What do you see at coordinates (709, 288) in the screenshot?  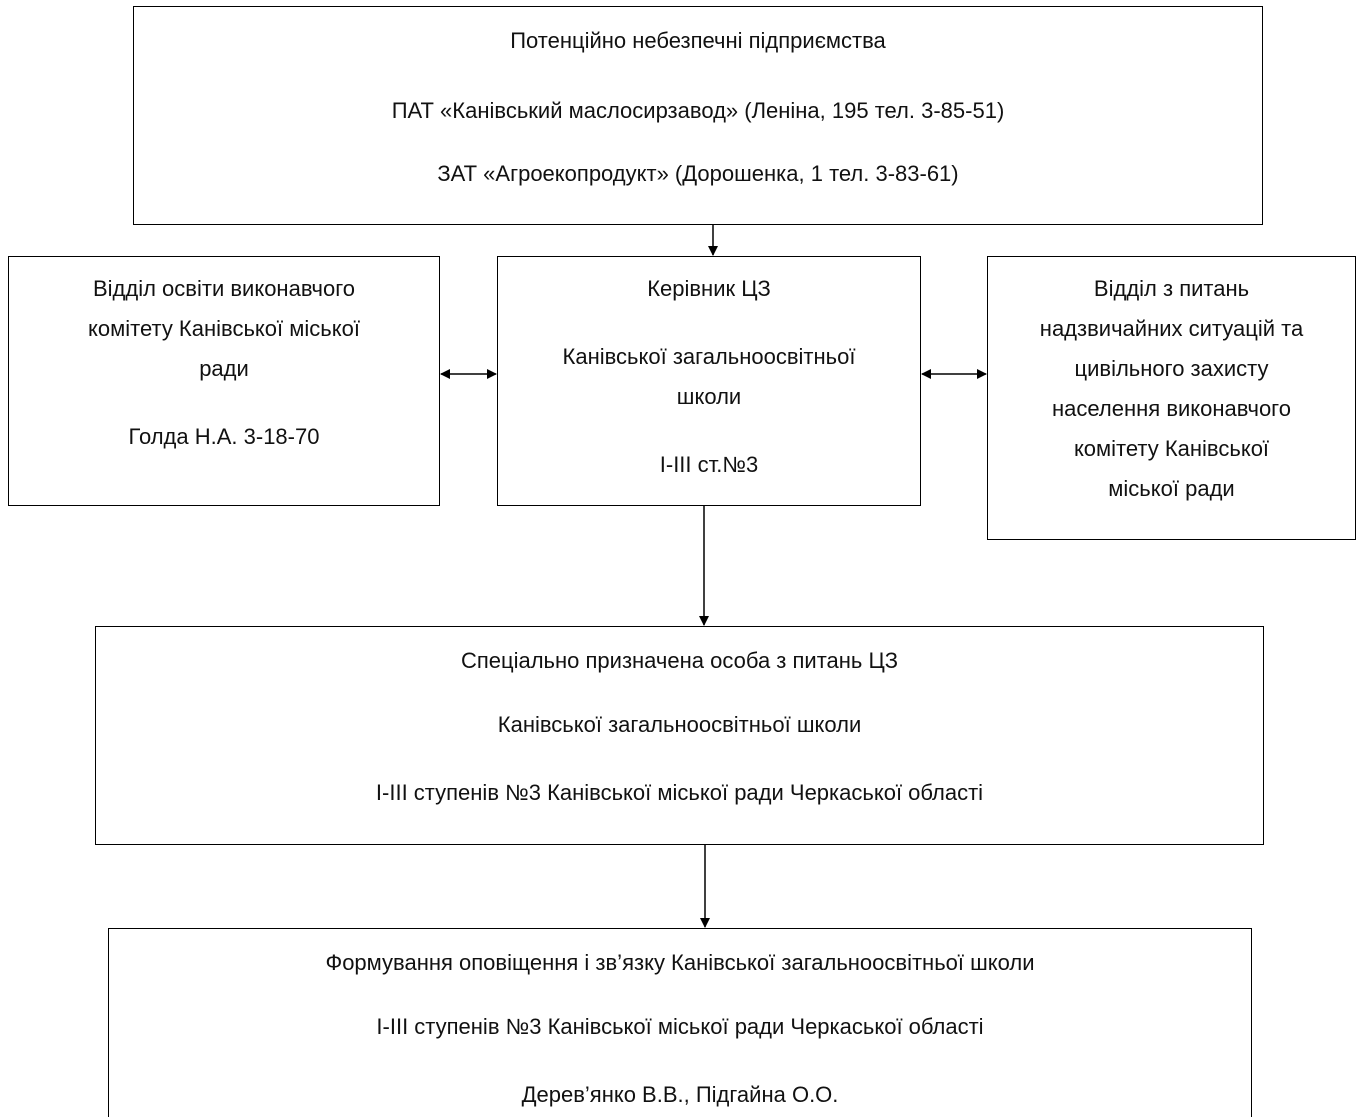 I see `civil-defense-head-title: Керівник ЦЗ` at bounding box center [709, 288].